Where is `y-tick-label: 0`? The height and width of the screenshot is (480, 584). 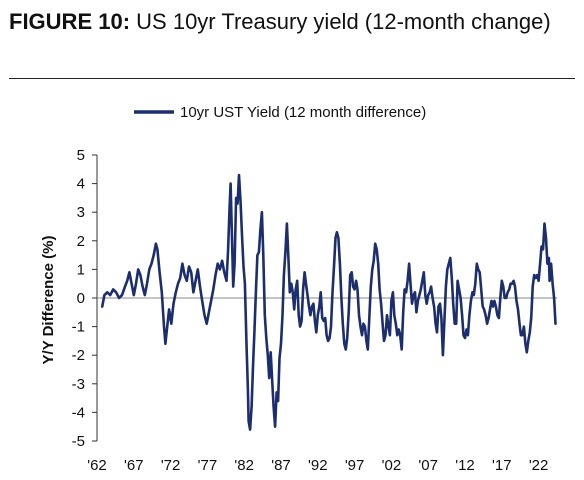
y-tick-label: 0 is located at coordinates (81, 298).